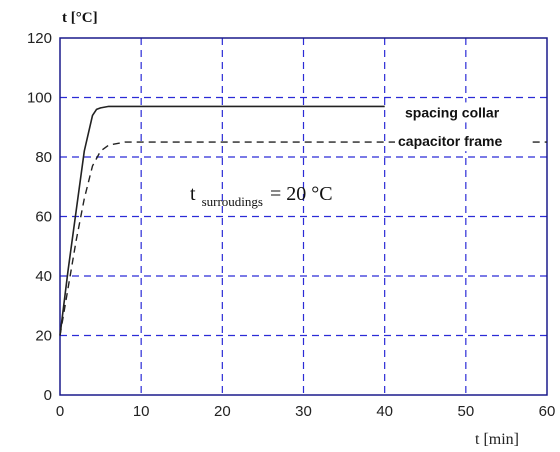 Image resolution: width=560 pixels, height=452 pixels. I want to click on x-tick-label-40: 40, so click(384, 411).